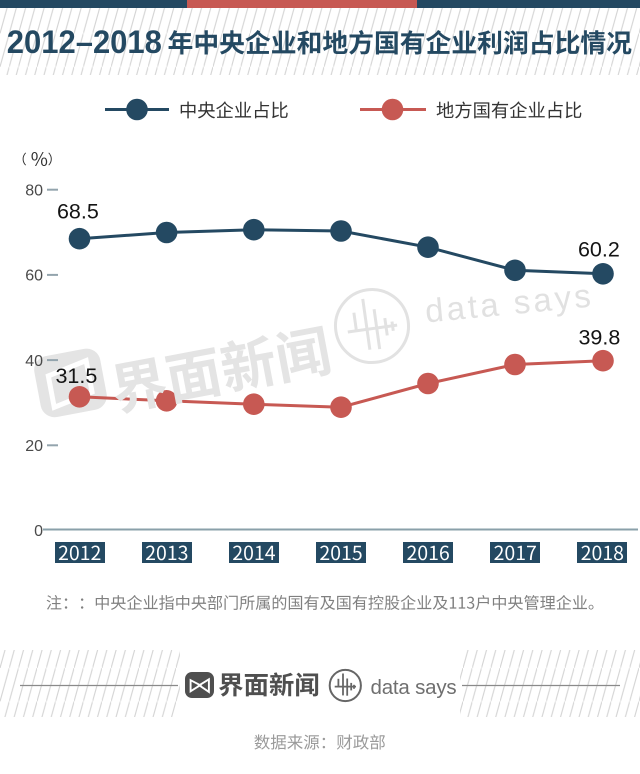  Describe the element at coordinates (34, 276) in the screenshot. I see `svg-text: 60` at that location.